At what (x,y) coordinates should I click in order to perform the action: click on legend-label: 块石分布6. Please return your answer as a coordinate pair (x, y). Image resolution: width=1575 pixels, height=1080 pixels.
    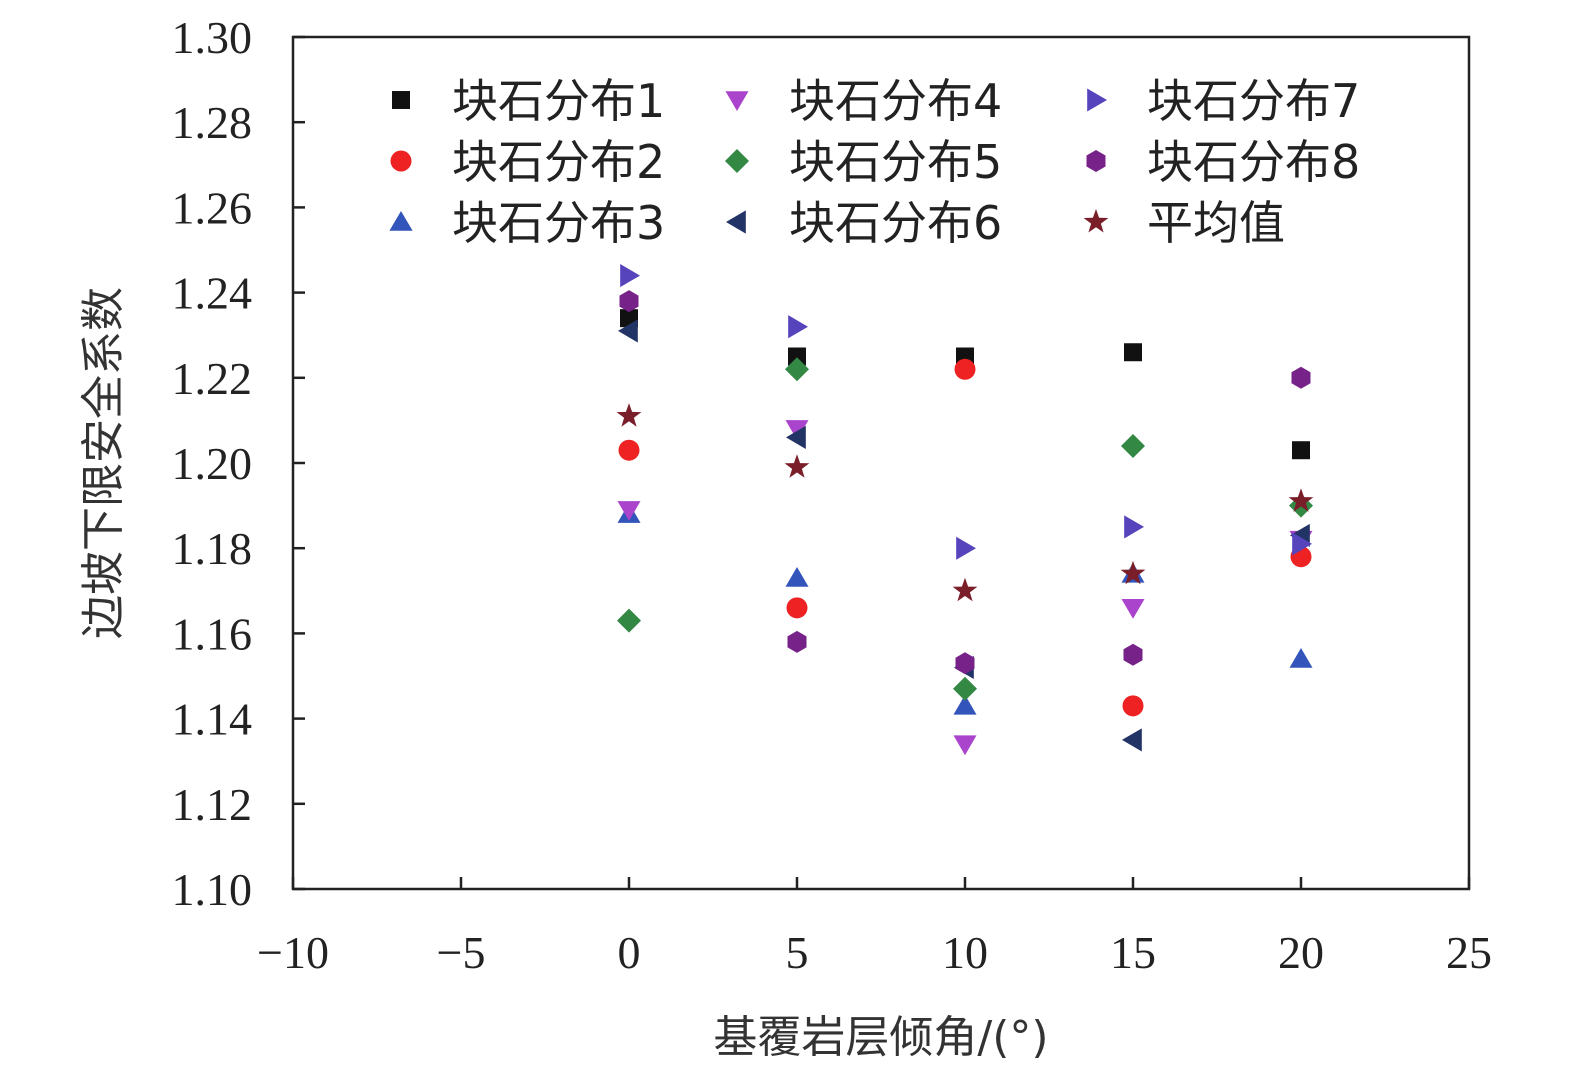
    Looking at the image, I should click on (895, 223).